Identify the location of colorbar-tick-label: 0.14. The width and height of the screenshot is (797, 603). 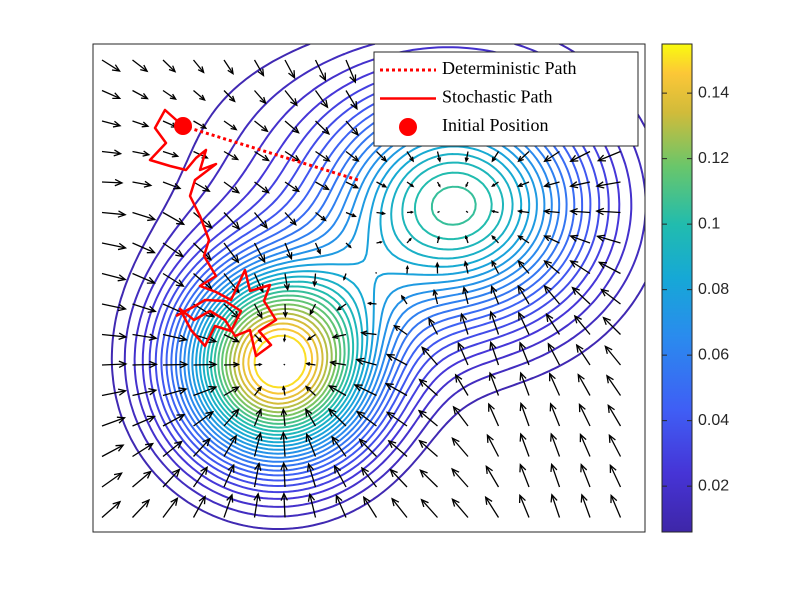
(713, 92).